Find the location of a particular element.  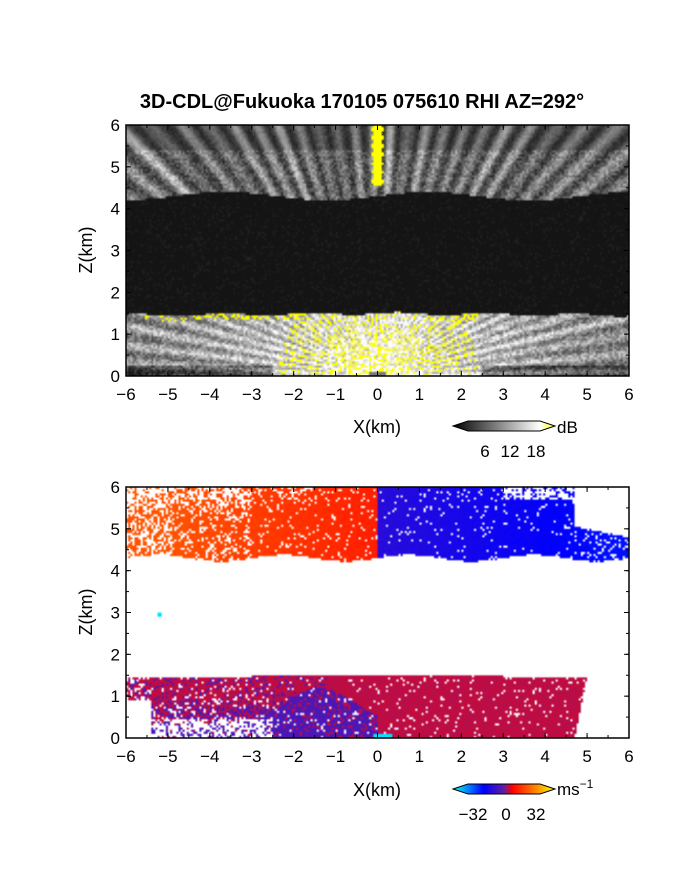

bottom-colorbar-unit-exponent: −1 is located at coordinates (587, 784).